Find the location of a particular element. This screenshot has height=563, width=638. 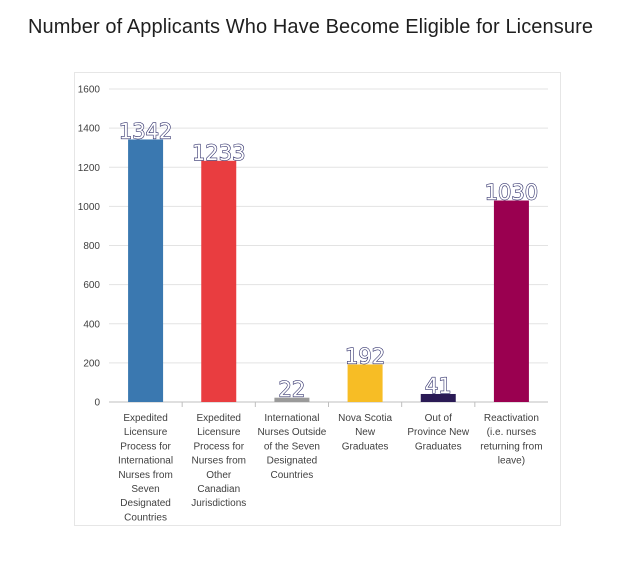

data-label: 1030 is located at coordinates (511, 193).